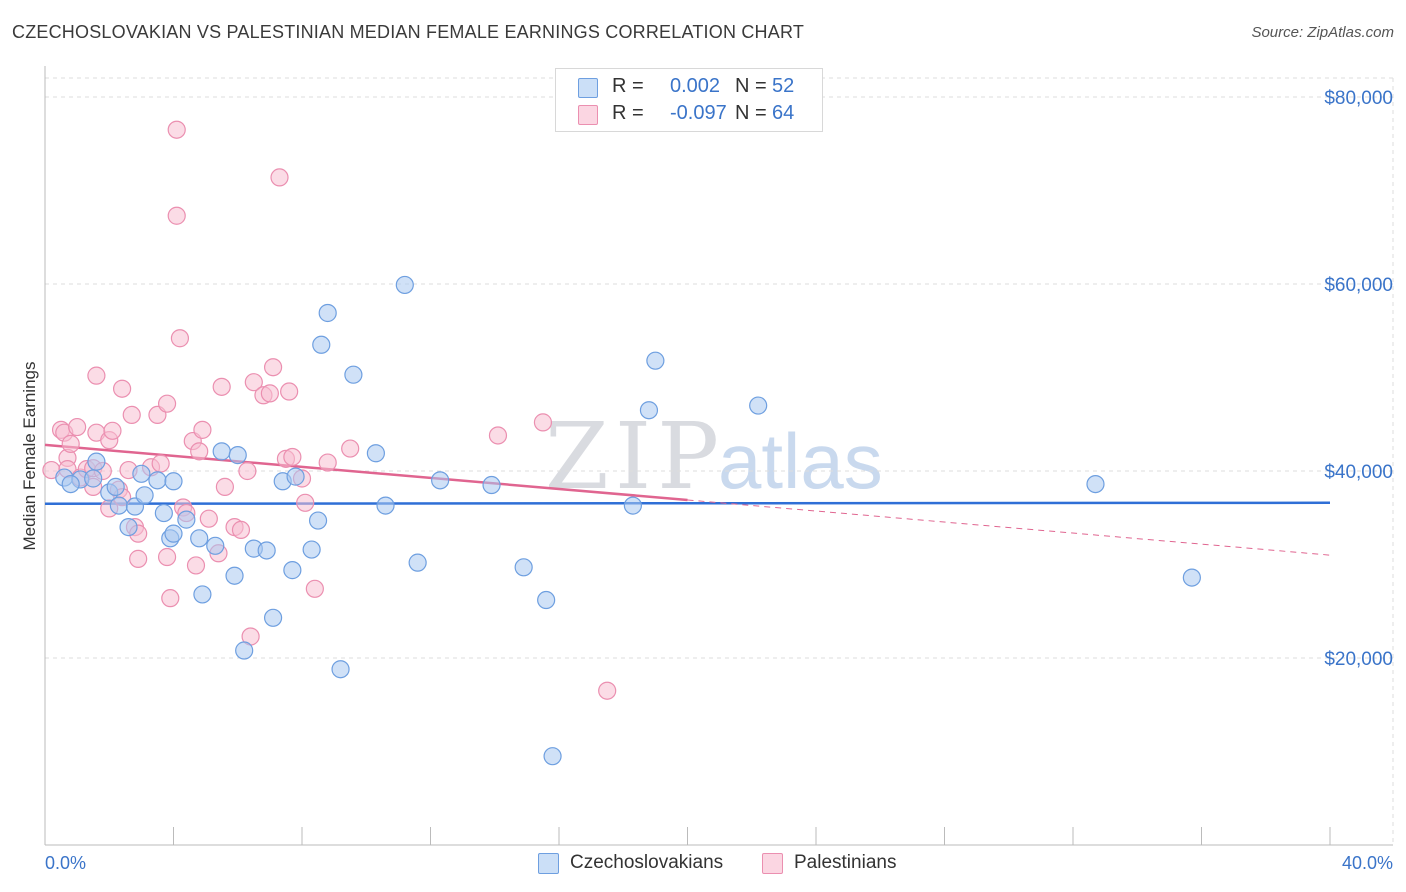 The width and height of the screenshot is (1406, 892). I want to click on watermark-zip: ZIP, so click(635, 456).